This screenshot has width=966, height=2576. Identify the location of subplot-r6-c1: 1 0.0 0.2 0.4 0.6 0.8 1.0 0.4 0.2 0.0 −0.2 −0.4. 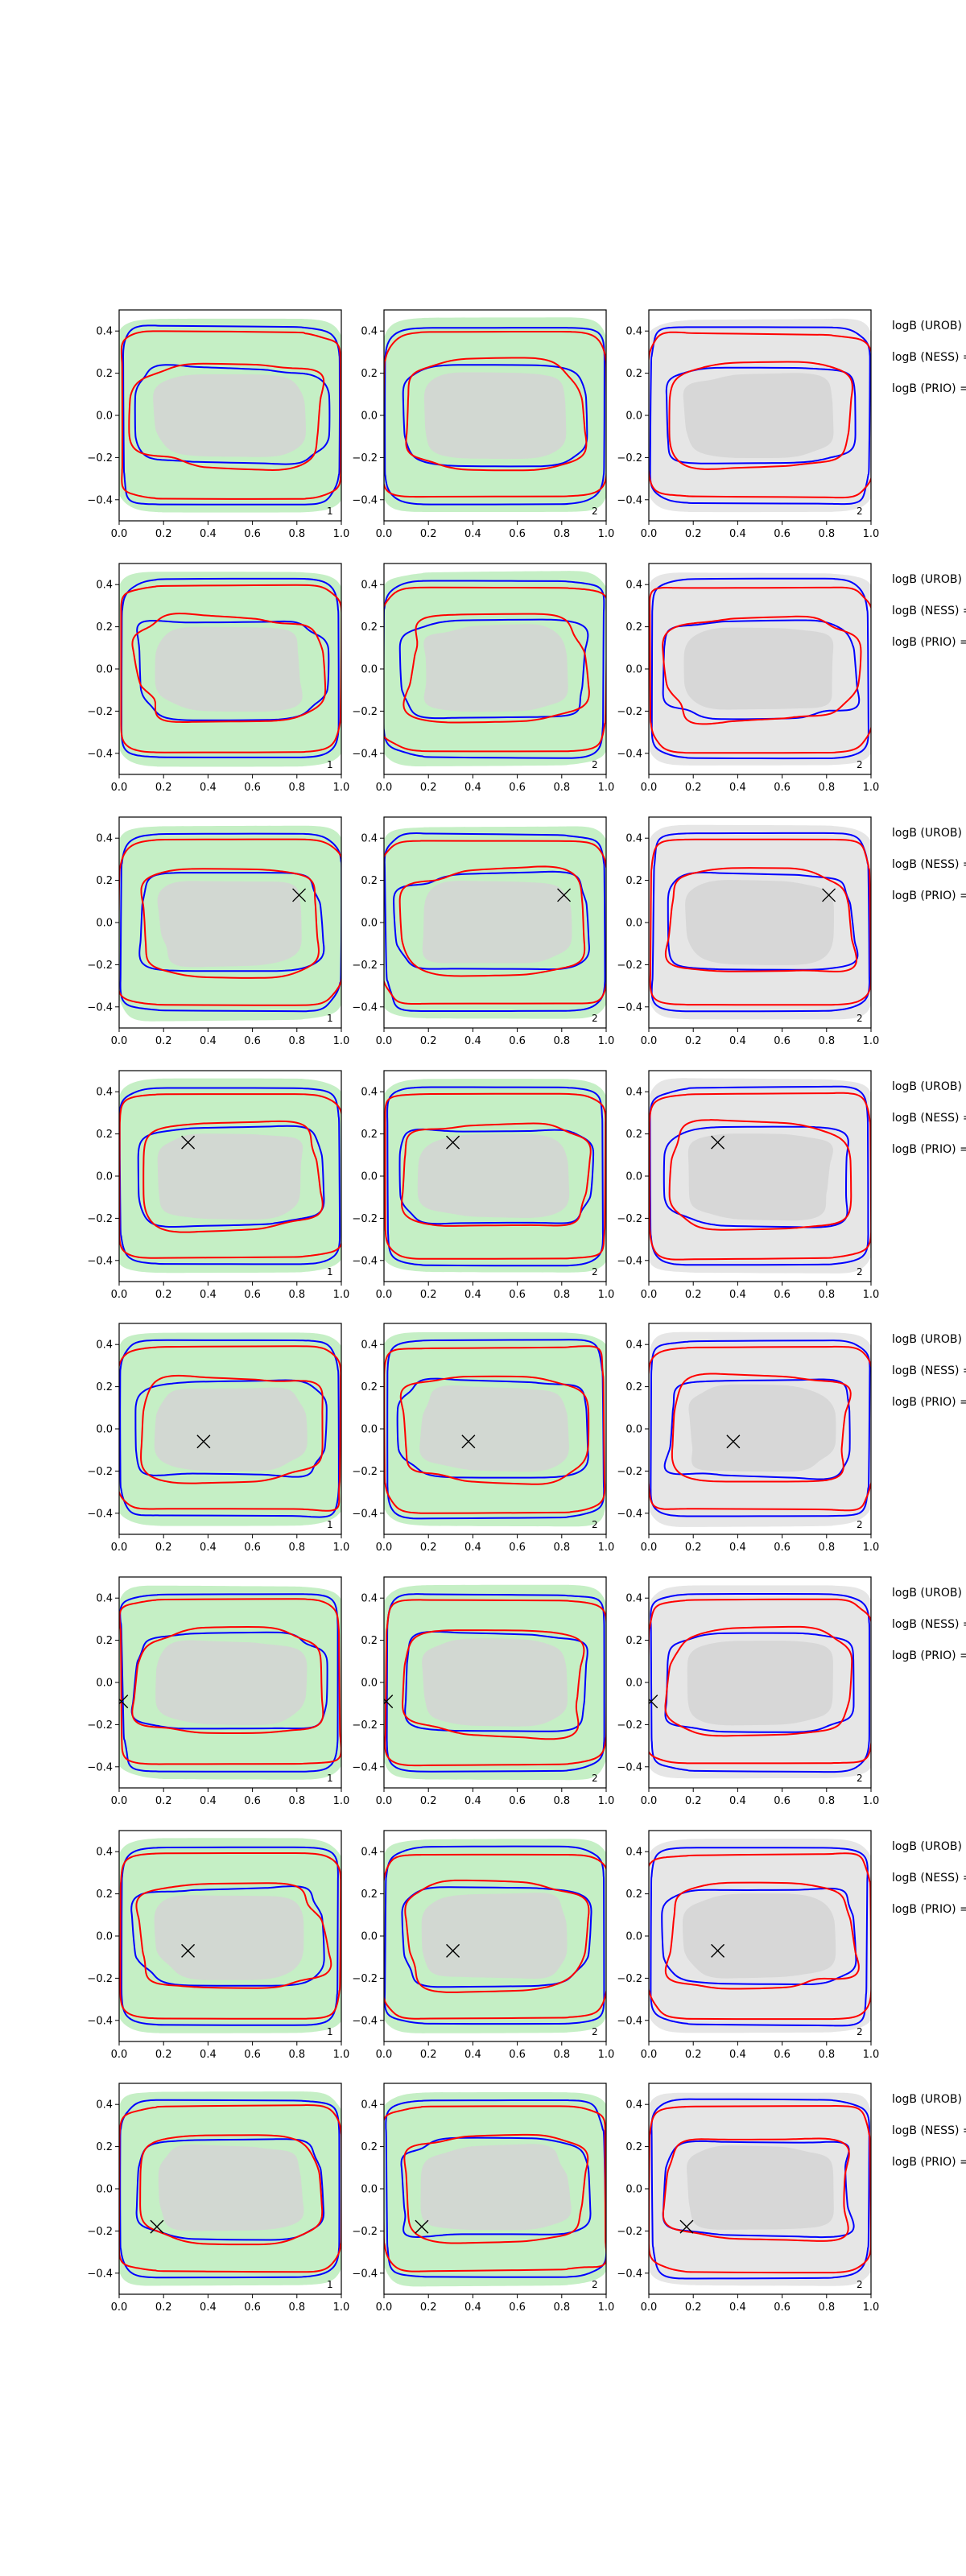
(218, 1691).